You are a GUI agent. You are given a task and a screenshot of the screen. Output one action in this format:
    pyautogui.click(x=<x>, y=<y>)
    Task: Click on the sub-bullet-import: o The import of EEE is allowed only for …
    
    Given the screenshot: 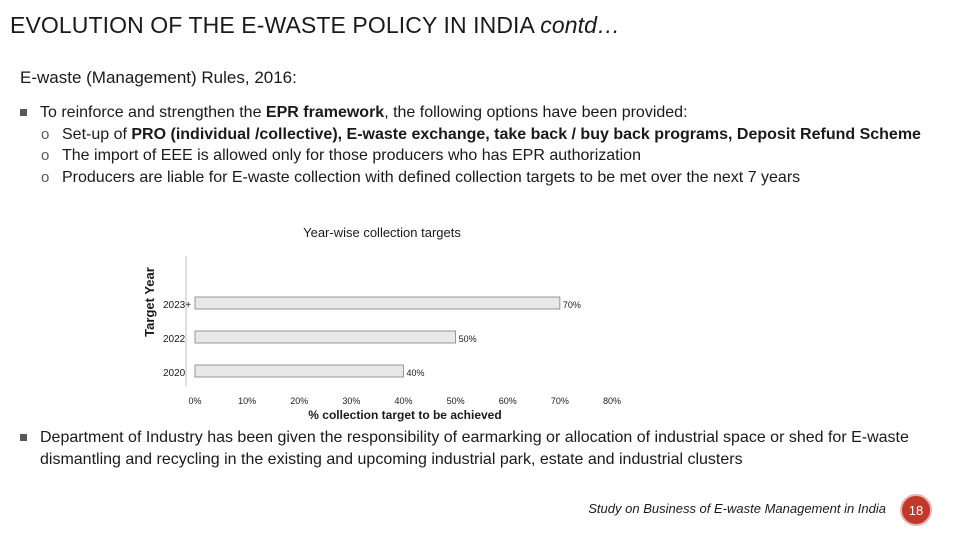 What is the action you would take?
    pyautogui.click(x=480, y=156)
    